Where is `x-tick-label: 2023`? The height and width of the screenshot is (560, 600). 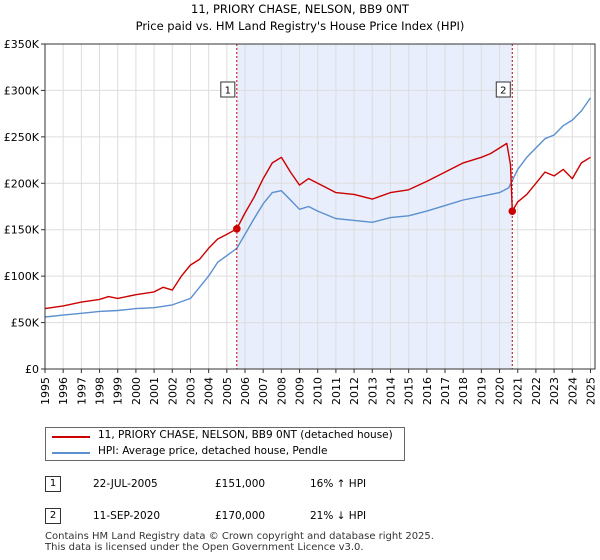
x-tick-label: 2023 is located at coordinates (554, 391).